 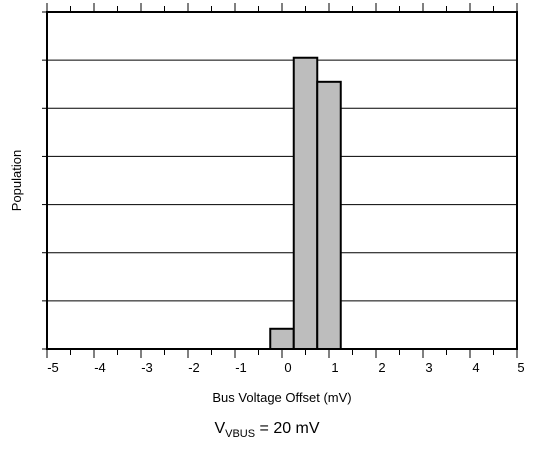 I want to click on x-tick-label: -1, so click(x=241, y=367).